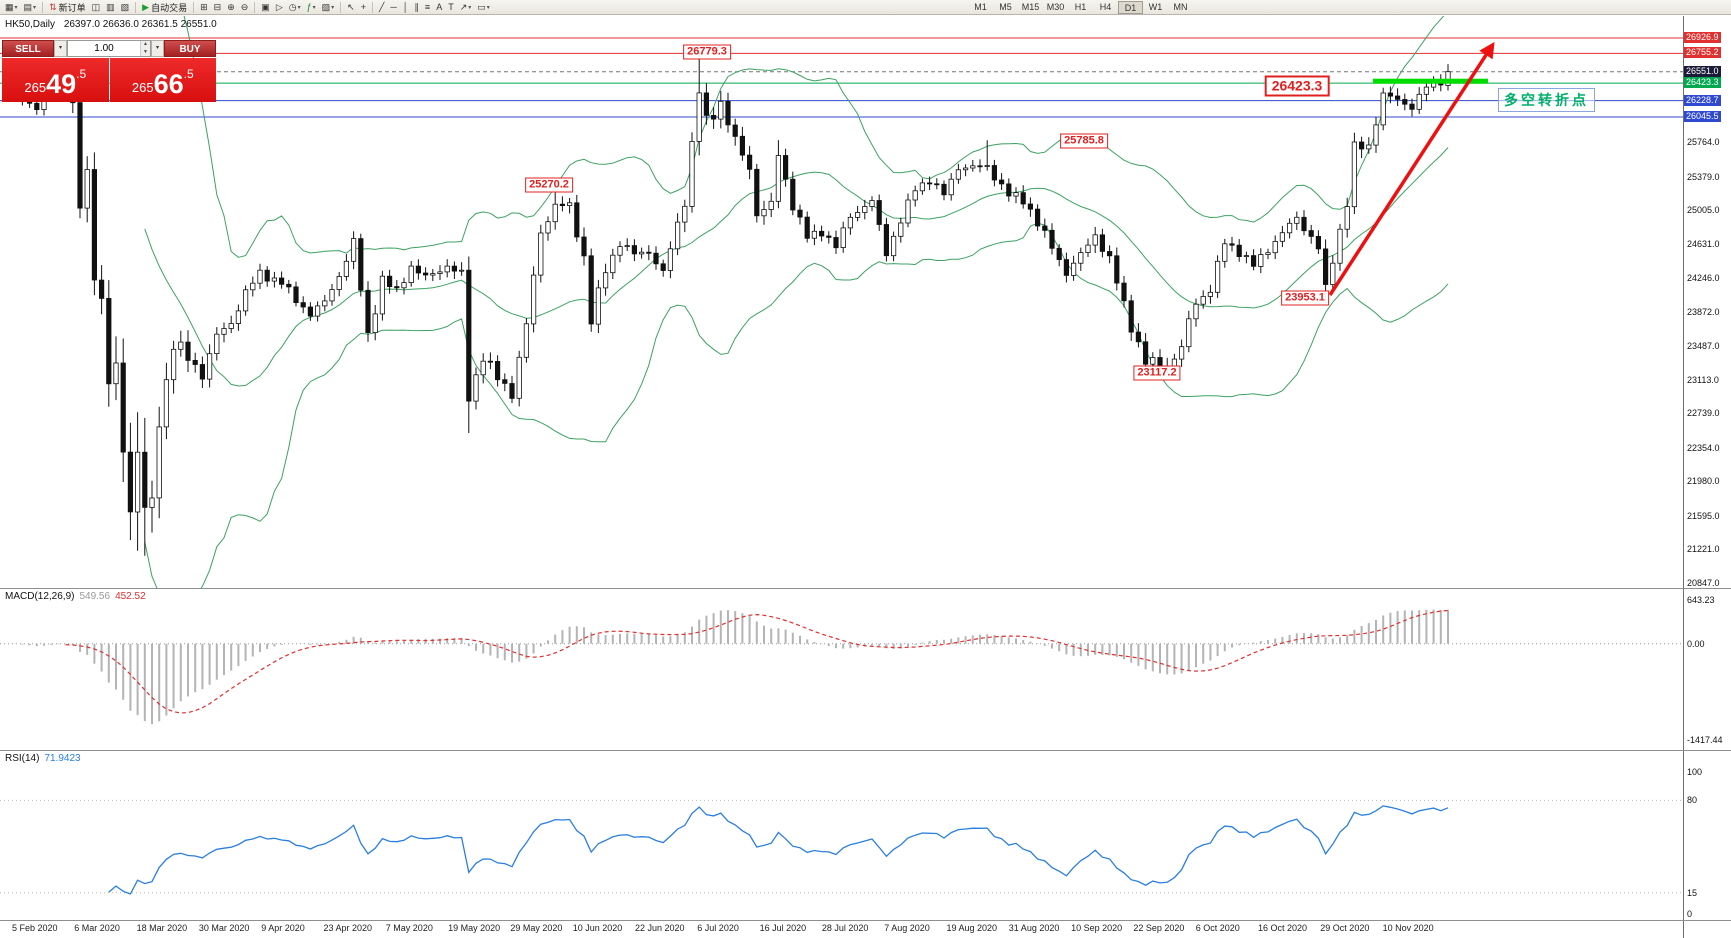 The width and height of the screenshot is (1731, 938). I want to click on zoom-out-icon-glyph: ⊖, so click(244, 6).